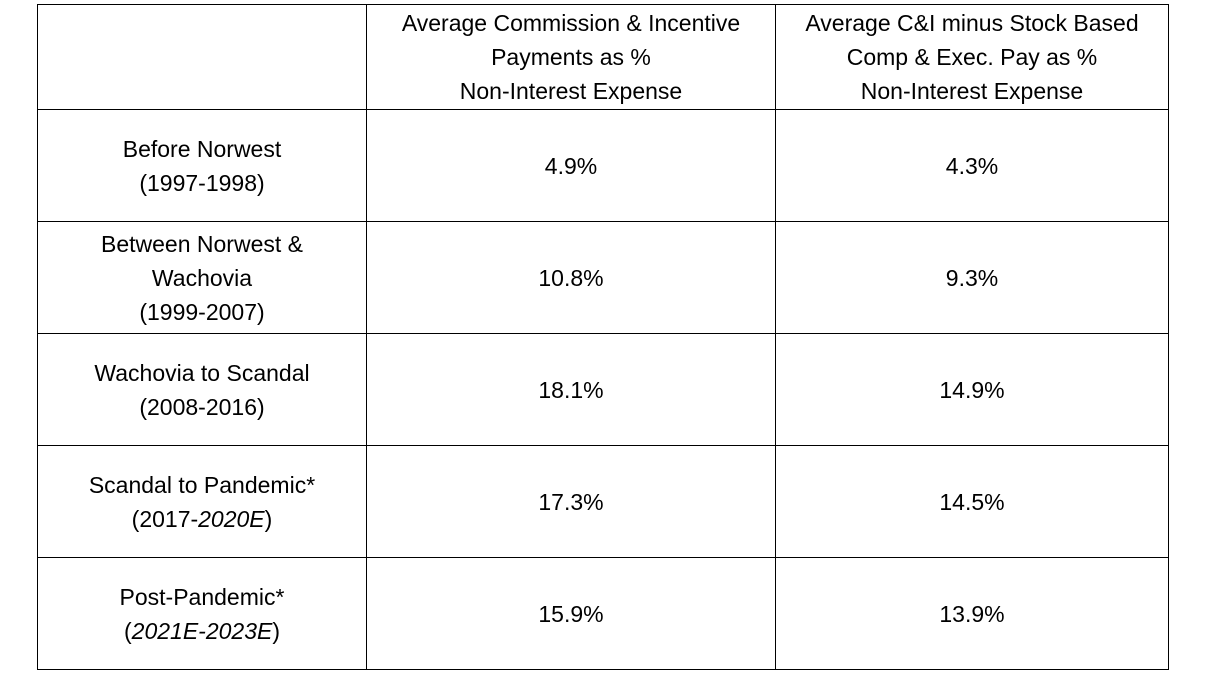 The image size is (1205, 680). I want to click on row-period: (1997-1998), so click(202, 183).